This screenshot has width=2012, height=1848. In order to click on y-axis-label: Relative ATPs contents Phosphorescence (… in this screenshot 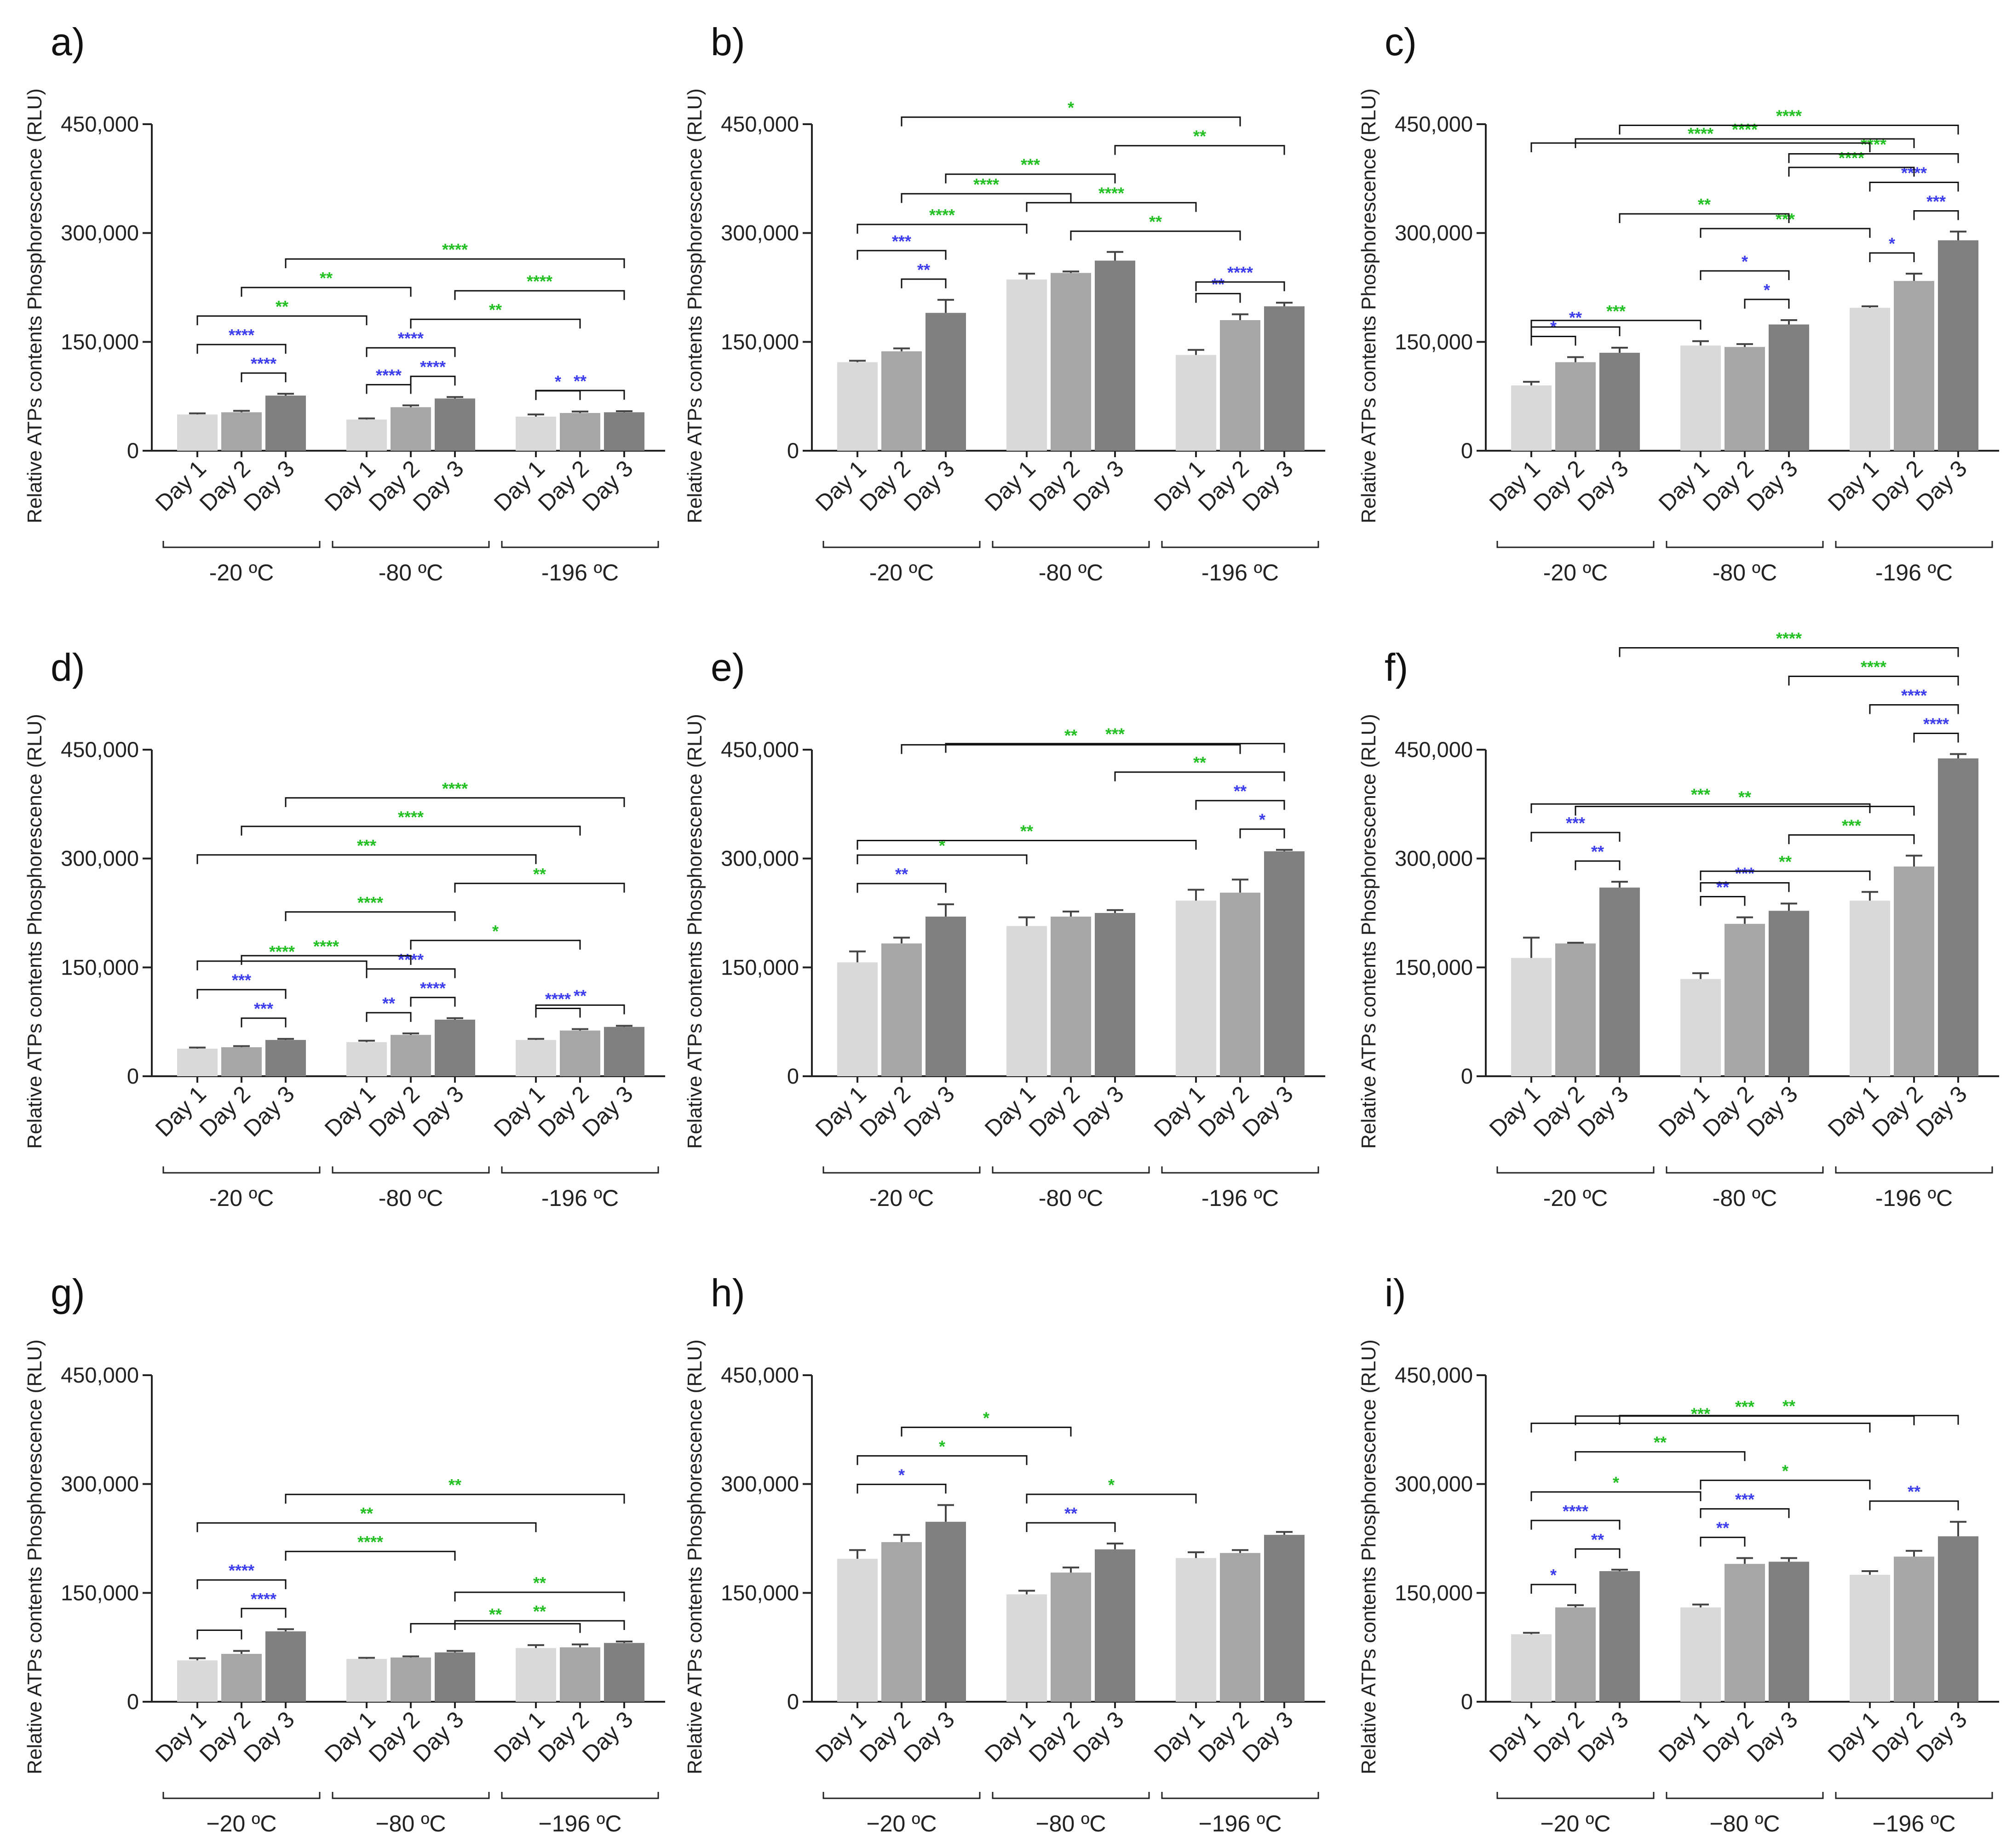, I will do `click(1368, 1556)`.